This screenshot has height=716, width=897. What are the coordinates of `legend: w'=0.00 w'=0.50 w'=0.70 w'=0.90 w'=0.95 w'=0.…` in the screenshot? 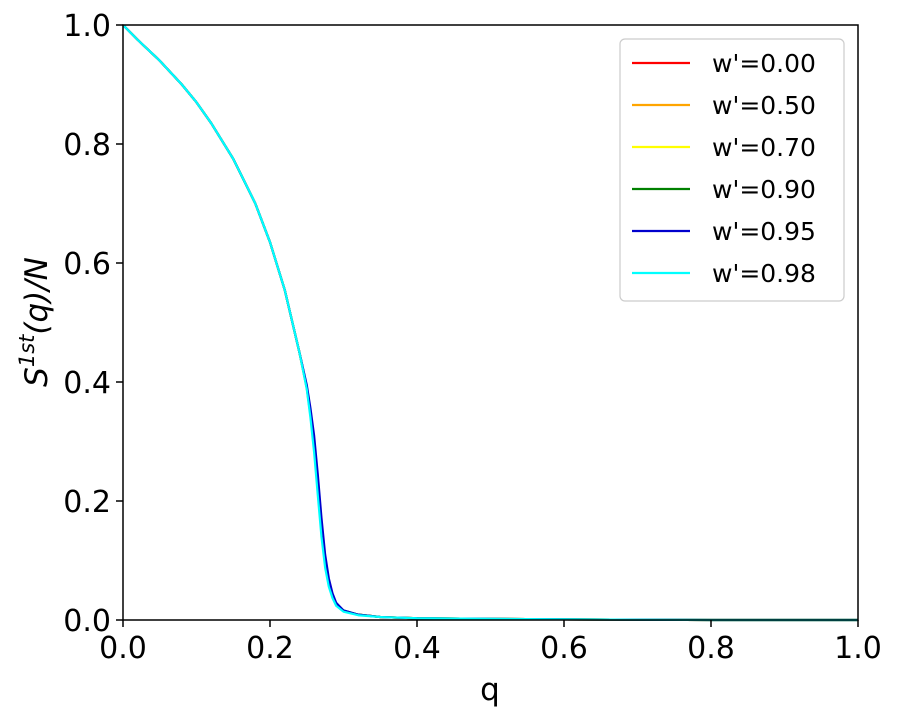 It's located at (732, 170).